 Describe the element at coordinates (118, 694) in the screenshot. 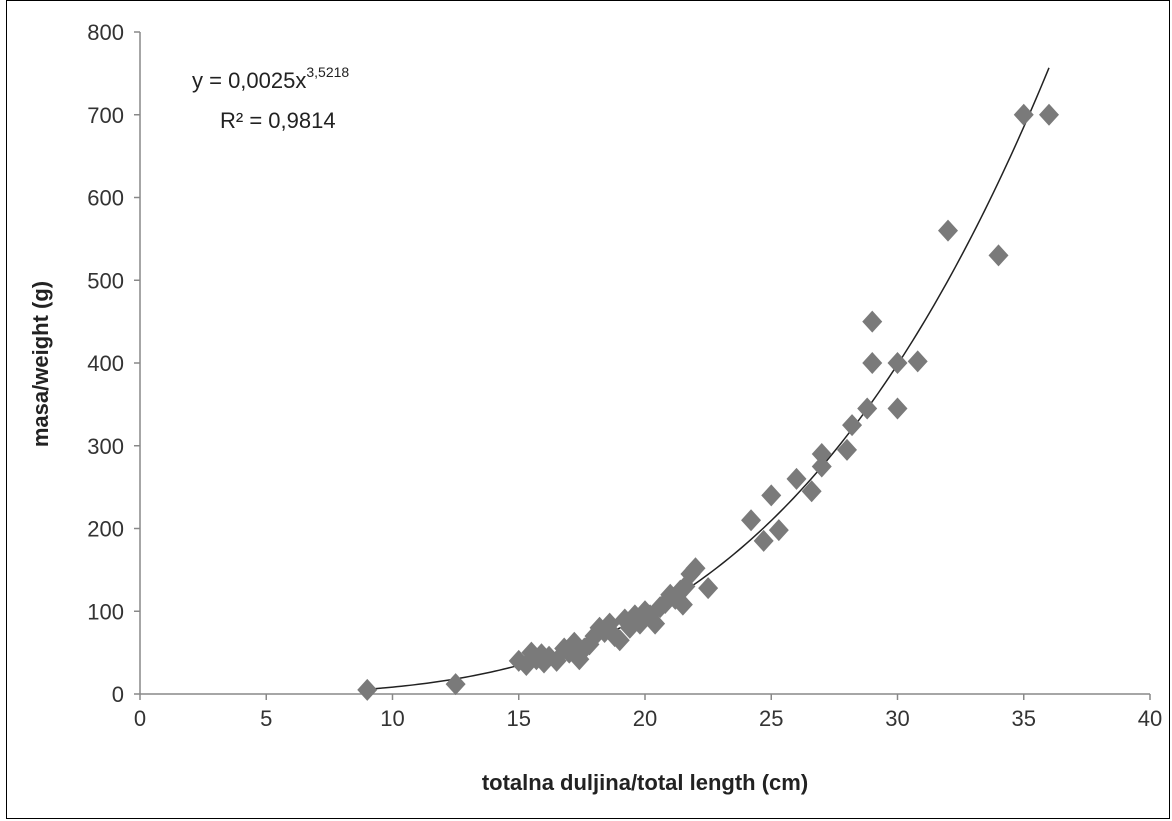

I see `y-tick-label: 0` at that location.